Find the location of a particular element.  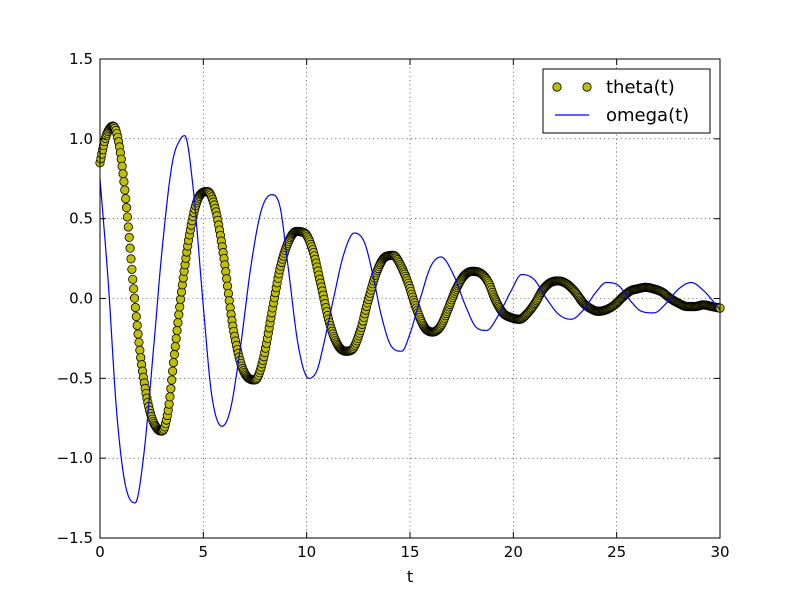

x-tick-label: 25 is located at coordinates (616, 552).